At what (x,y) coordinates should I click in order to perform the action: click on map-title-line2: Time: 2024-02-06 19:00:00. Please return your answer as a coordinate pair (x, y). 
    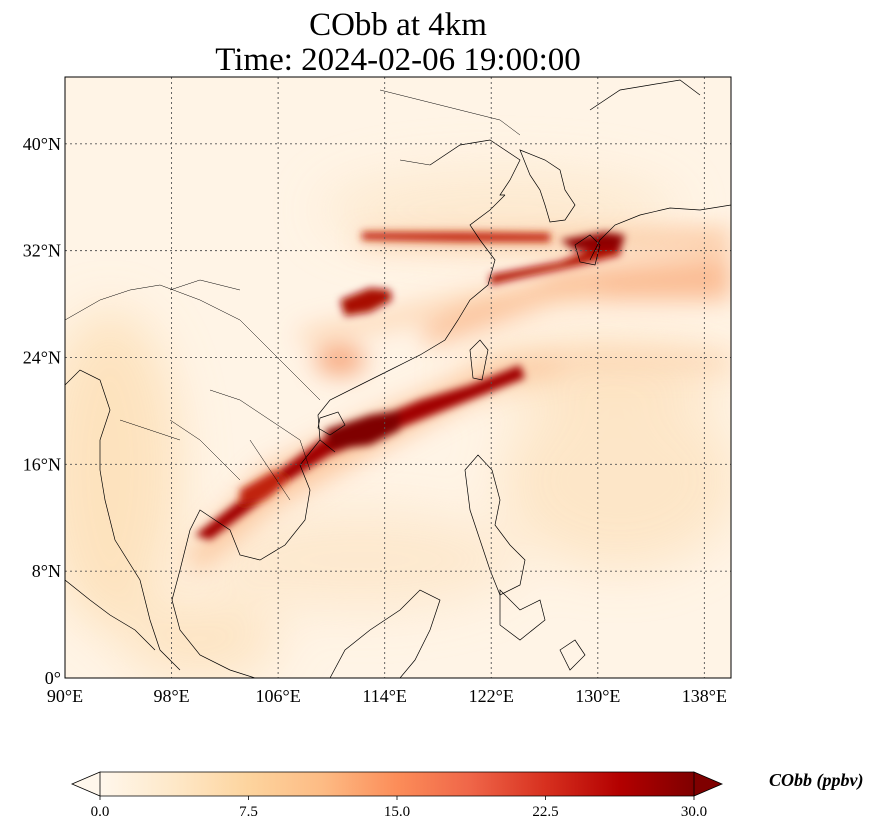
    Looking at the image, I should click on (398, 60).